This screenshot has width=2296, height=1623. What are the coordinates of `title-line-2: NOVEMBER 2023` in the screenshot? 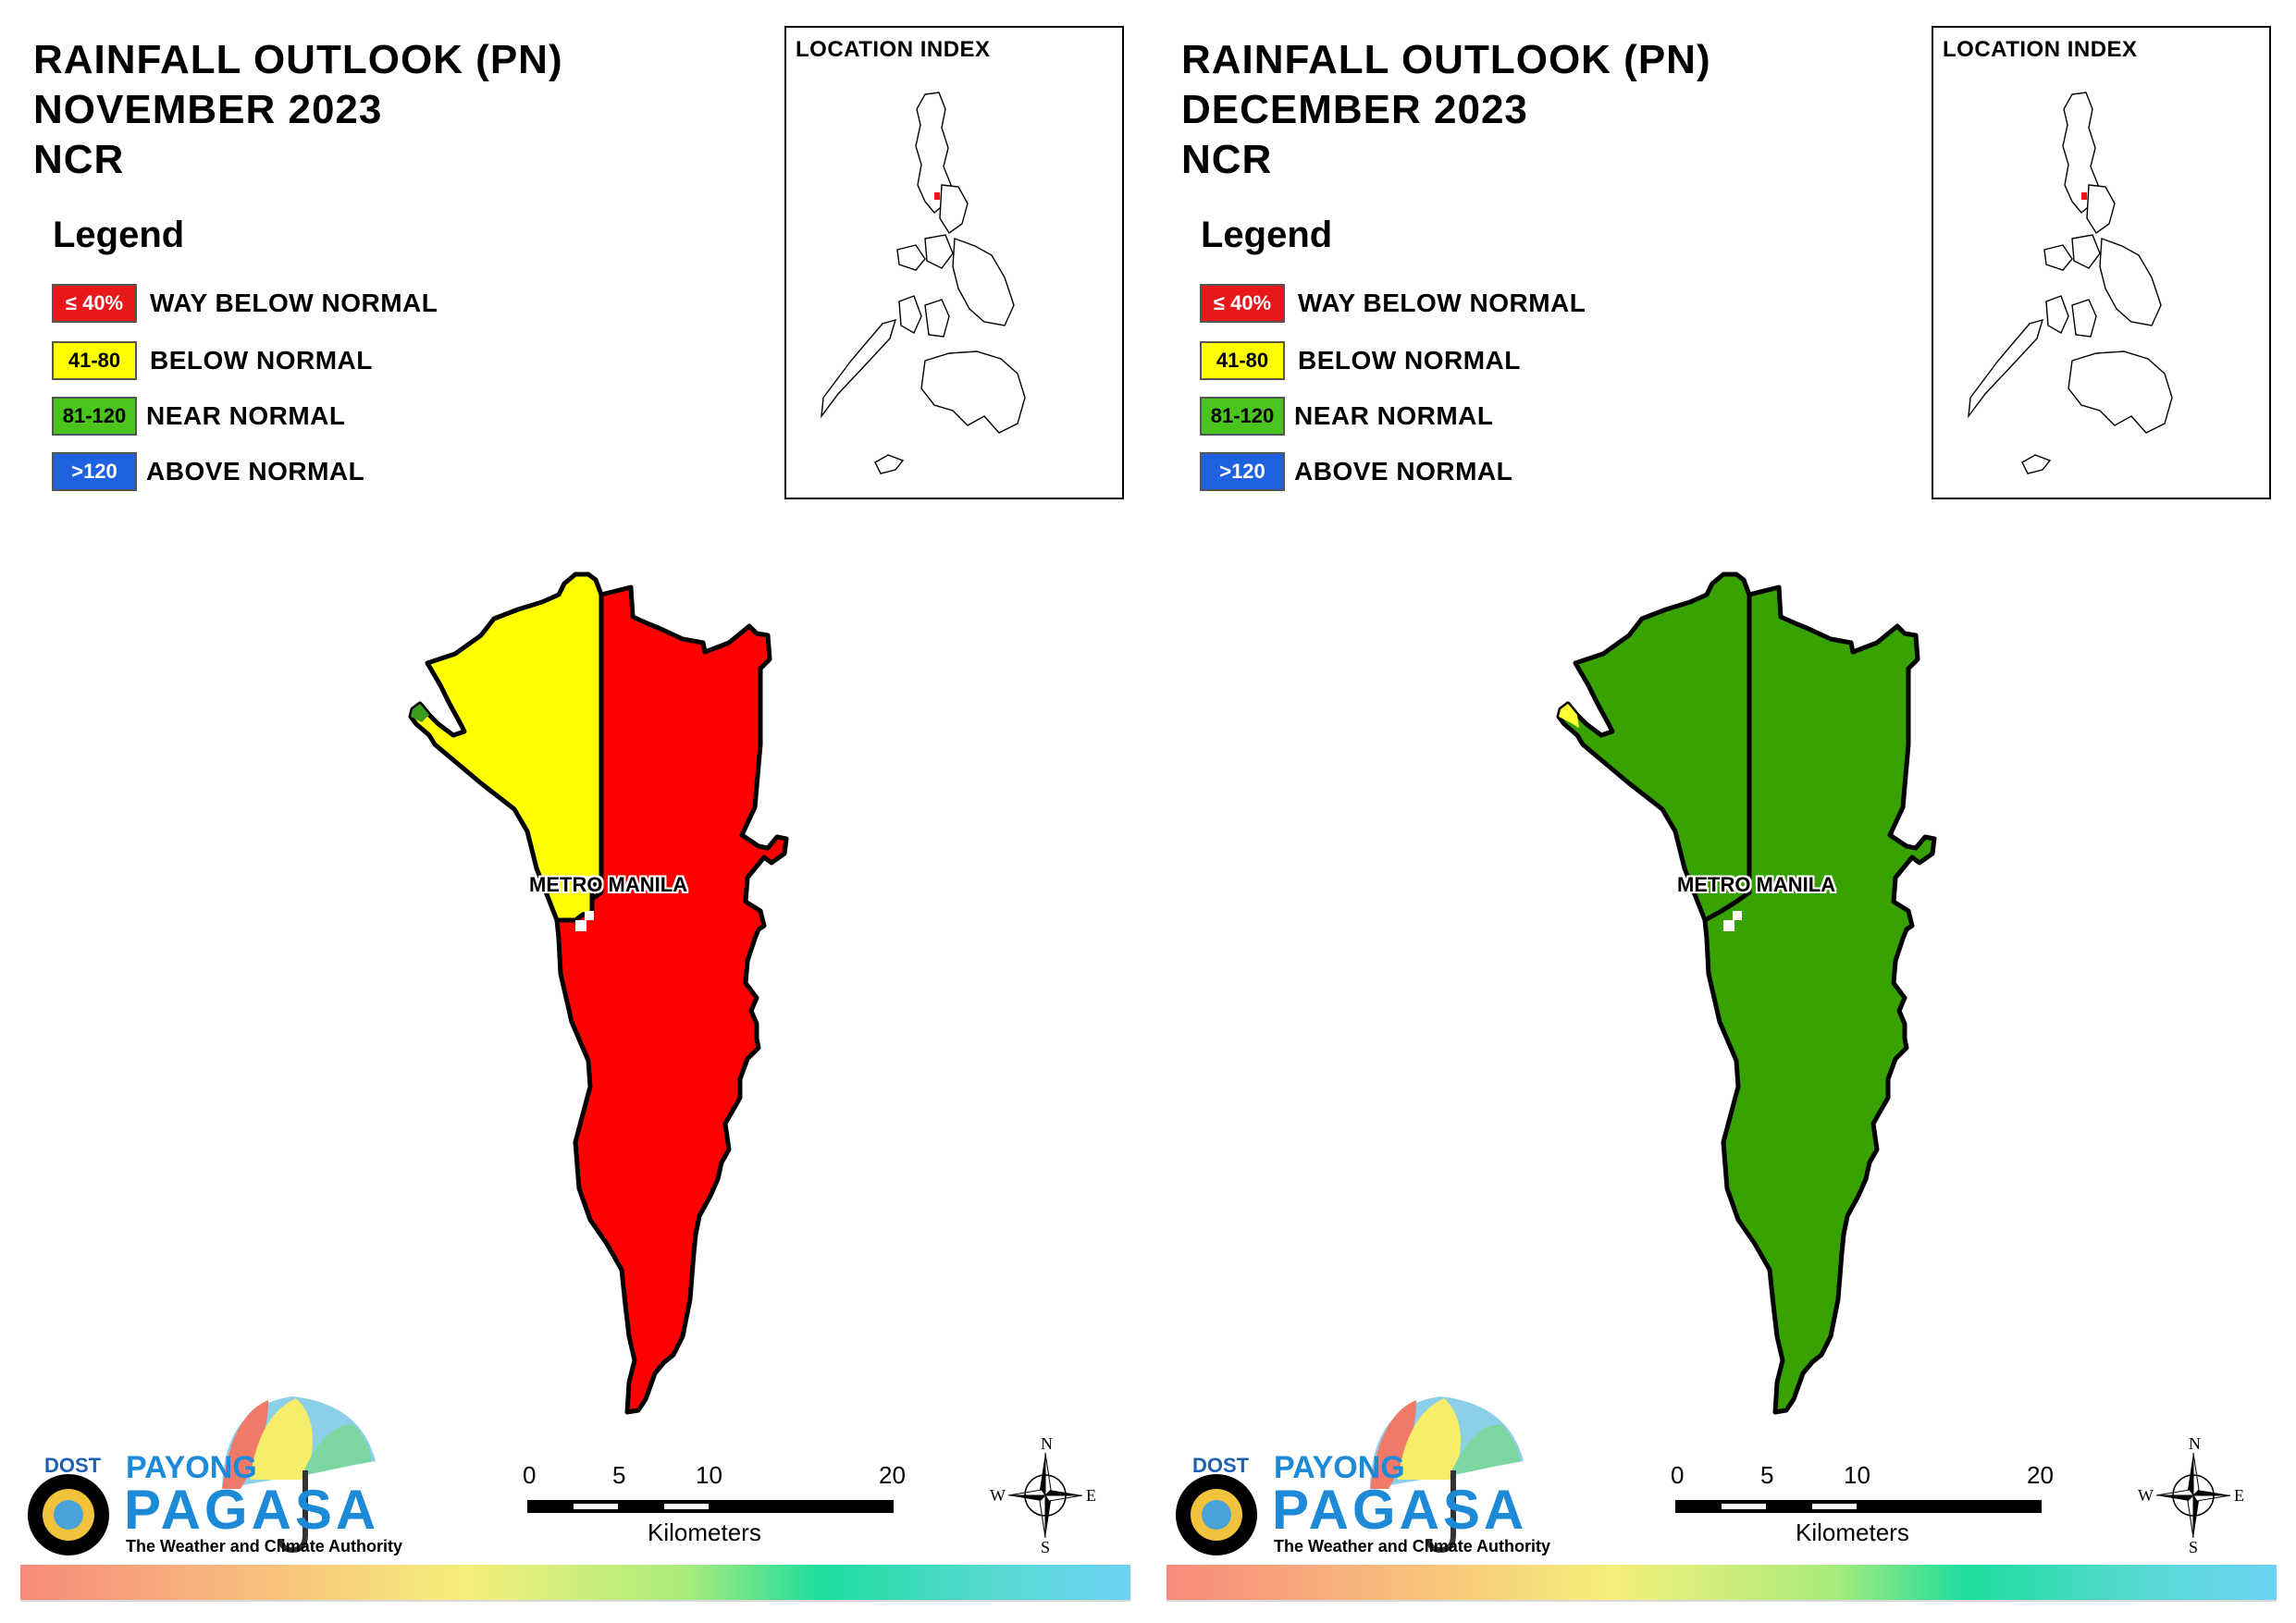 It's located at (208, 109).